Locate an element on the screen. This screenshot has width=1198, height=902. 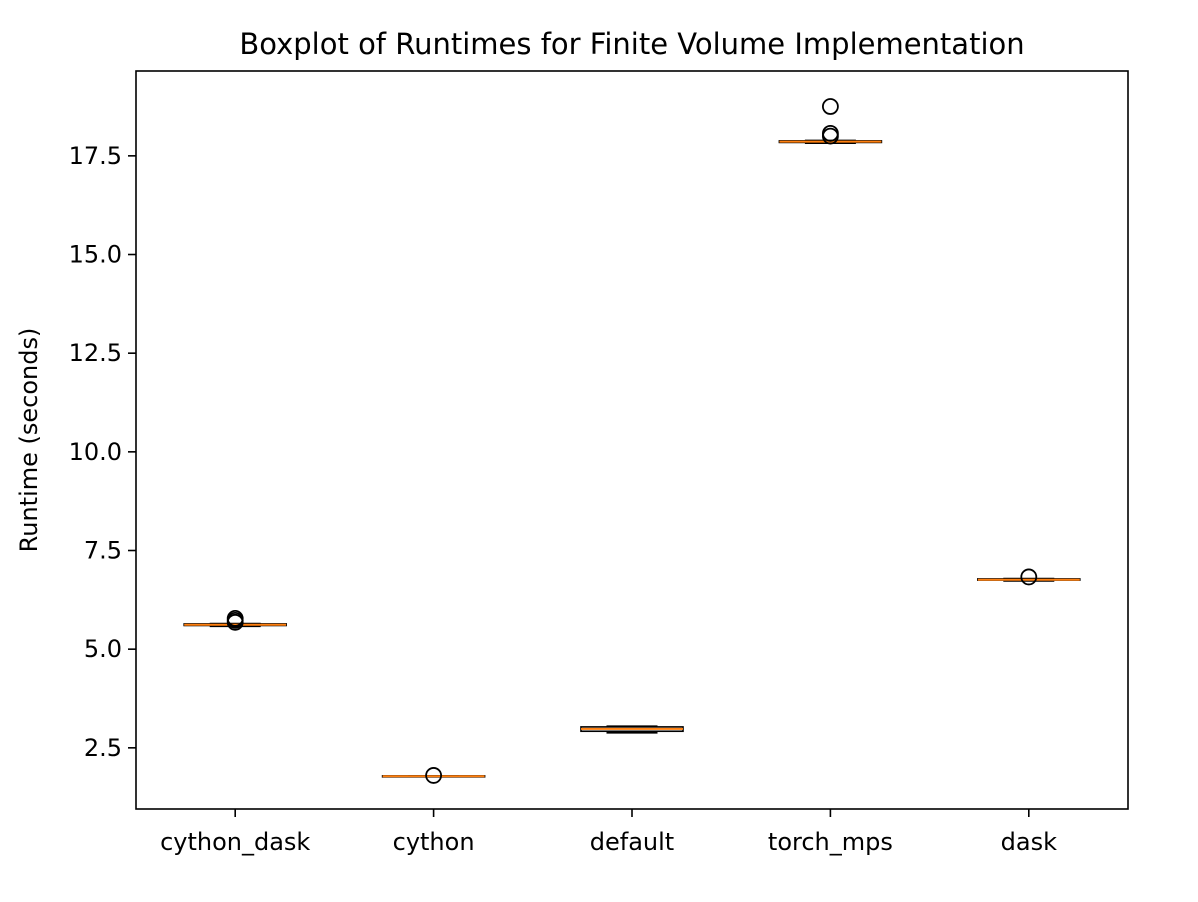
box-group-default is located at coordinates (632, 729).